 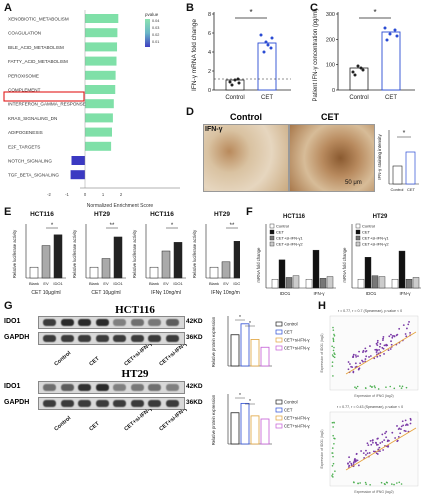 I want to click on blot2-lane-labels: Control CET CET+si-IFN-γ1 CET+si-IFN-γ2, so click(x=120, y=421).